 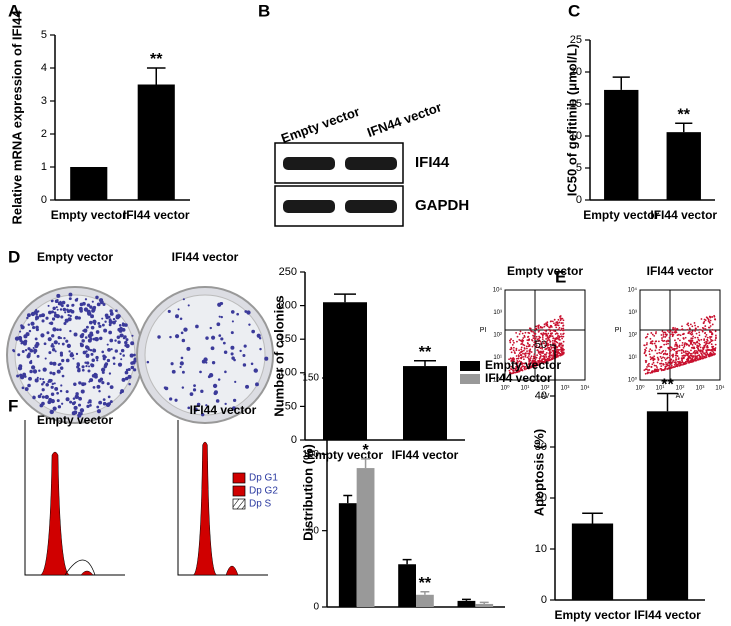 What do you see at coordinates (288, 272) in the screenshot?
I see `y-tick-label: 250` at bounding box center [288, 272].